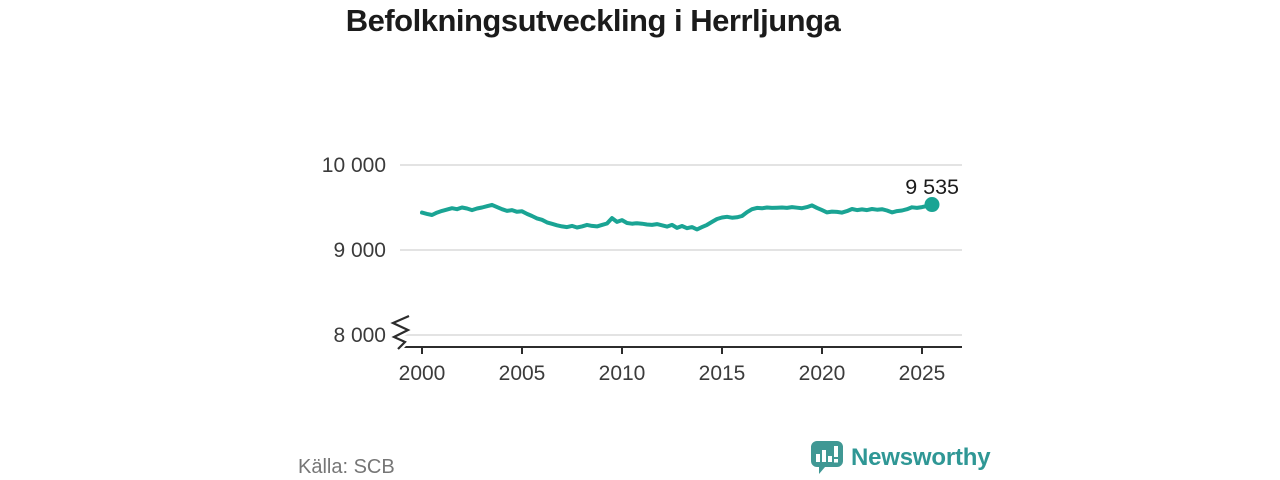 The width and height of the screenshot is (1280, 480). I want to click on x-axis-tick-label: 2015, so click(722, 373).